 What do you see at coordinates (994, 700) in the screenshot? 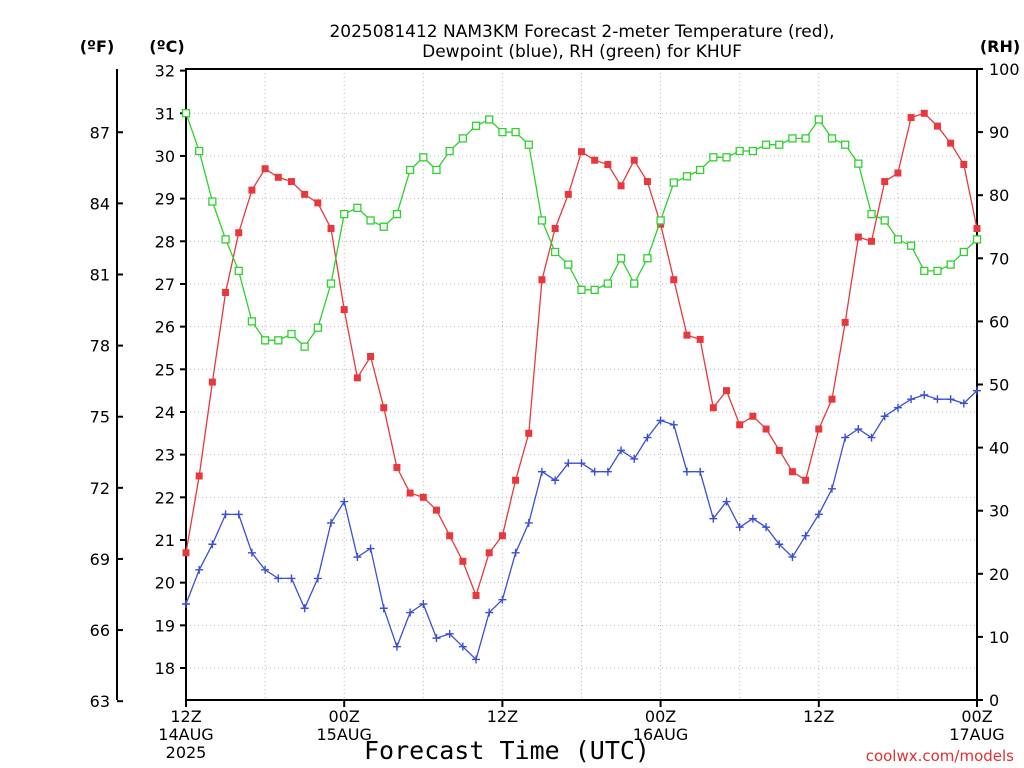
I see `rh-tick-label: 0` at bounding box center [994, 700].